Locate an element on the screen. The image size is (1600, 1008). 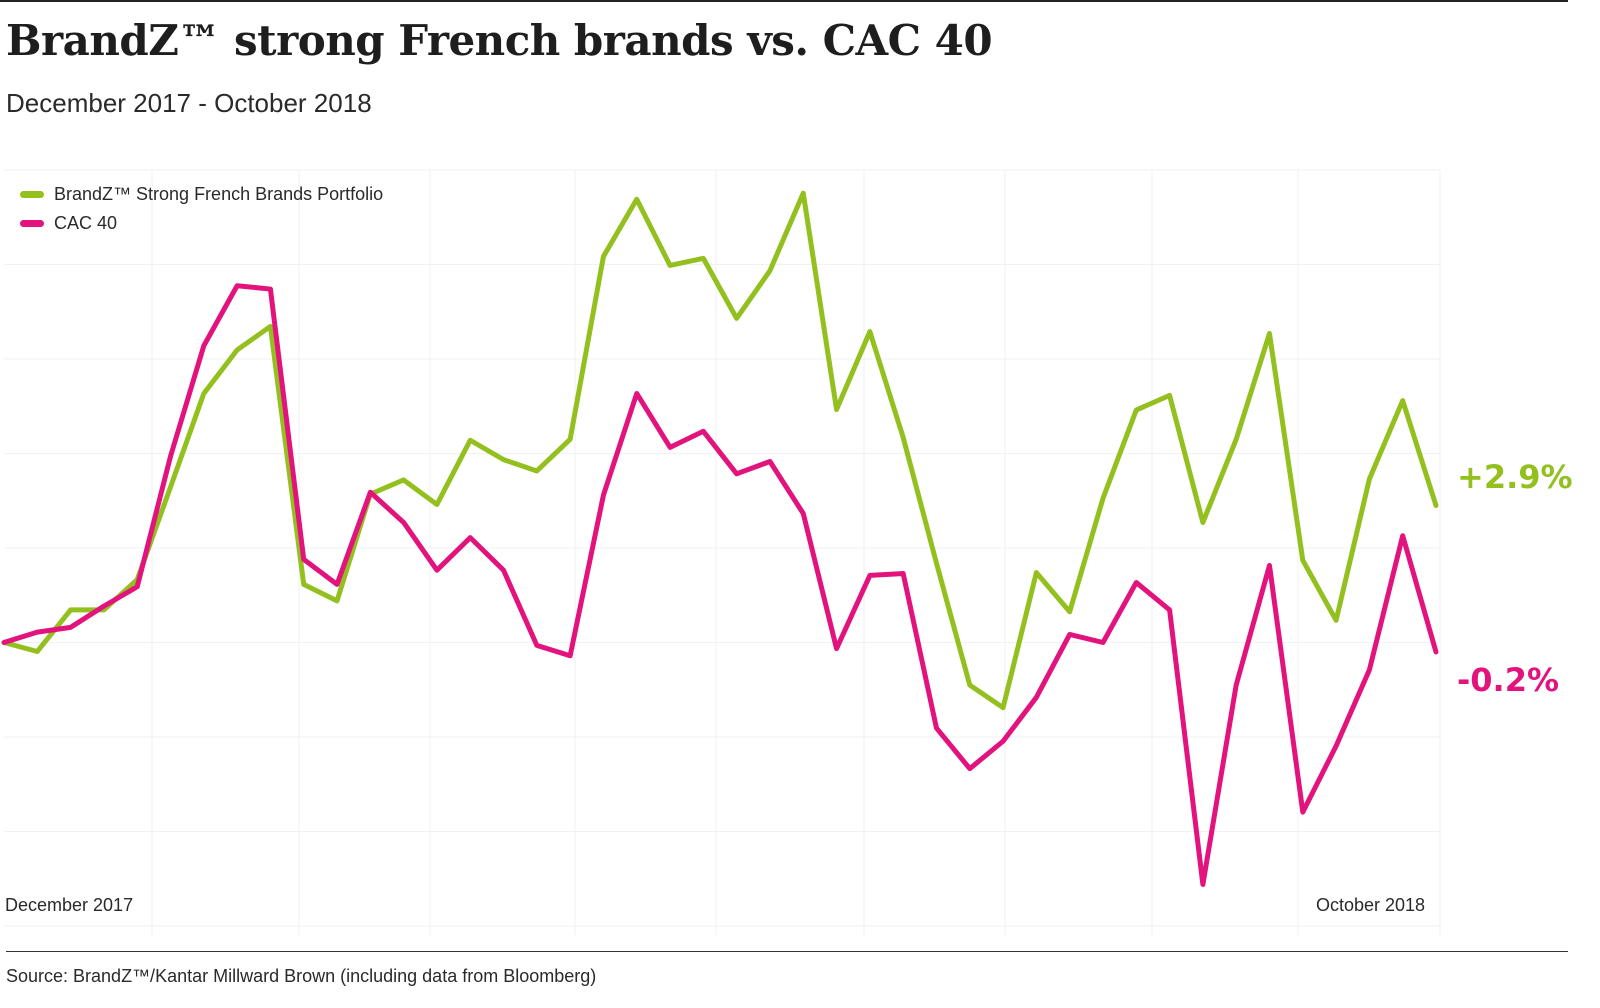
x-tick-label-start: December 2017 is located at coordinates (69, 905).